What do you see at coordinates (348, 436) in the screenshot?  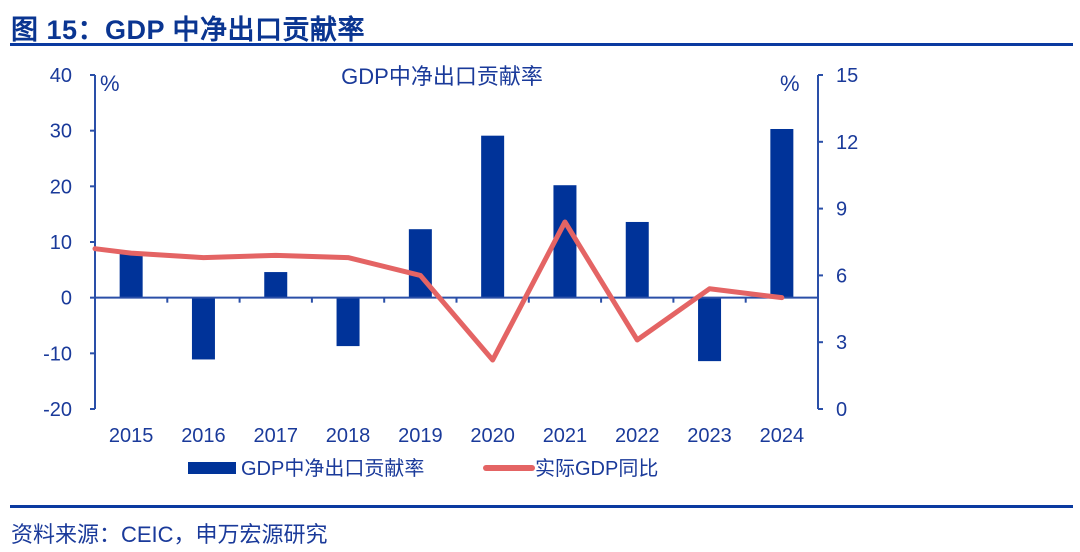 I see `x-axis-tick-label: 2018` at bounding box center [348, 436].